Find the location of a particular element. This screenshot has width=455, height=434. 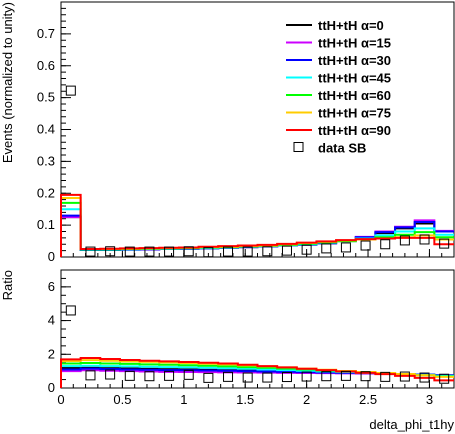

x-tick-label: 0.5 is located at coordinates (122, 399).